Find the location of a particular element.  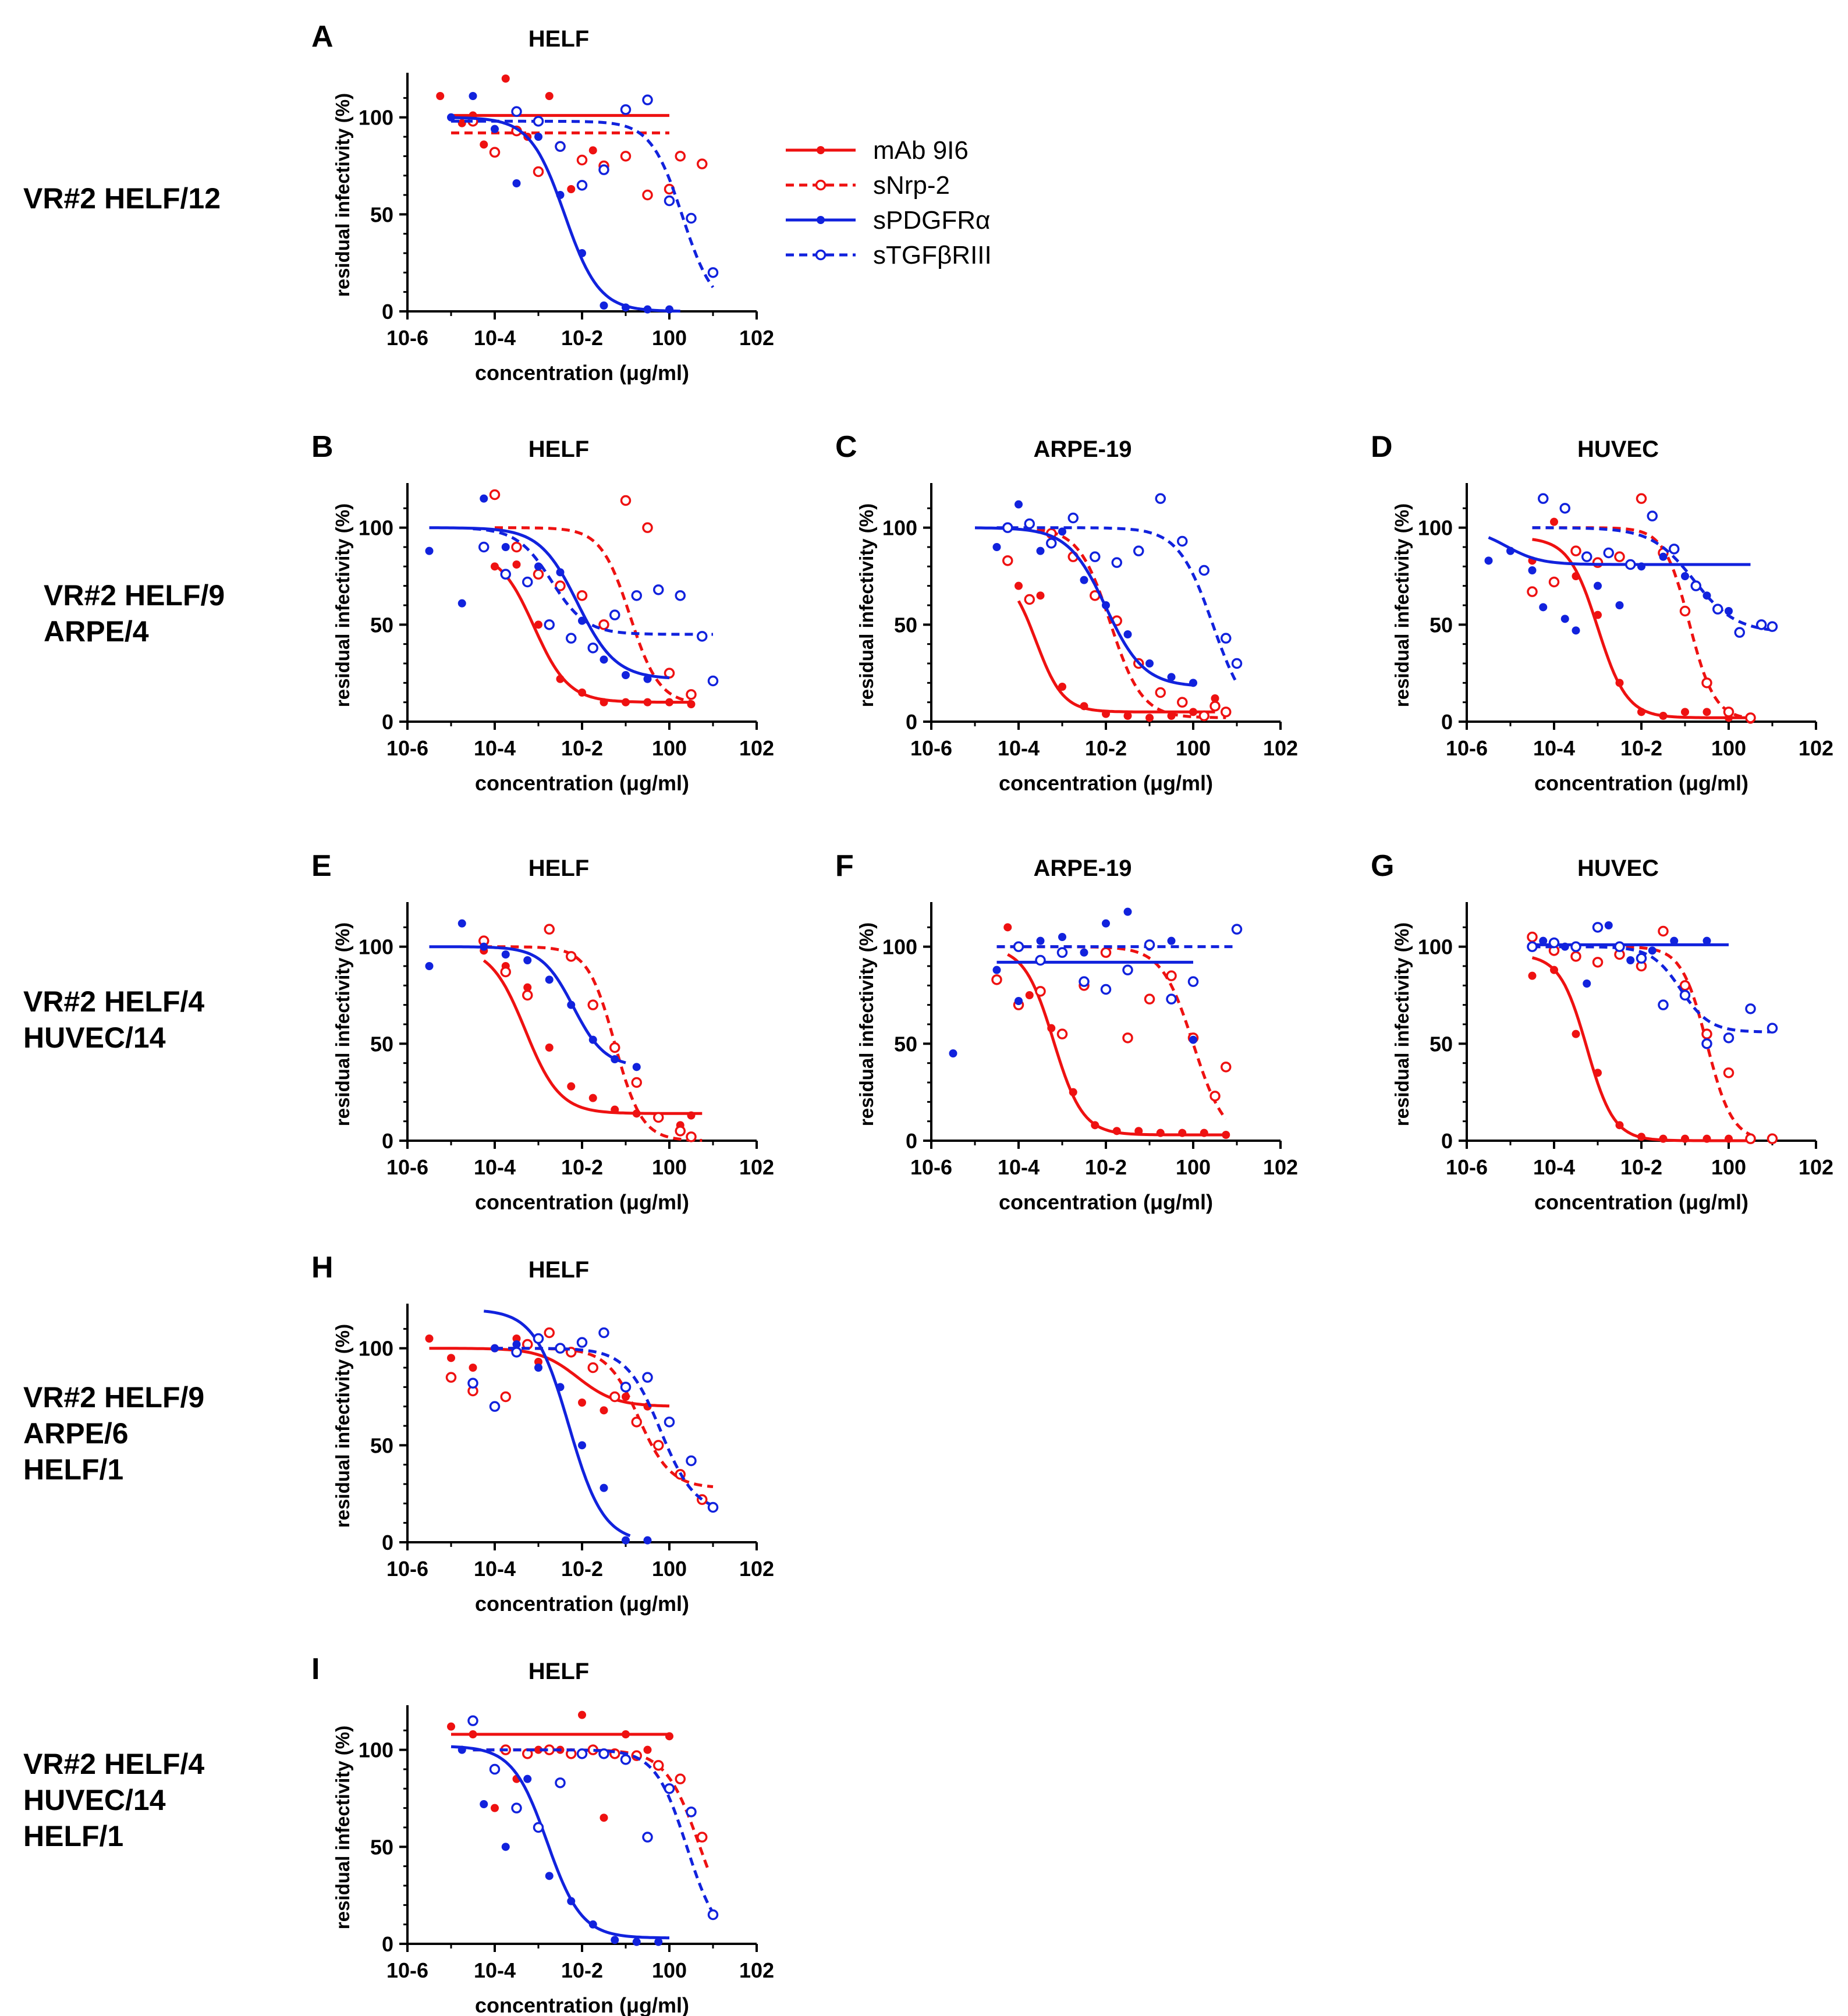

row-label-1: VR#2 HELF/12 is located at coordinates (122, 198).